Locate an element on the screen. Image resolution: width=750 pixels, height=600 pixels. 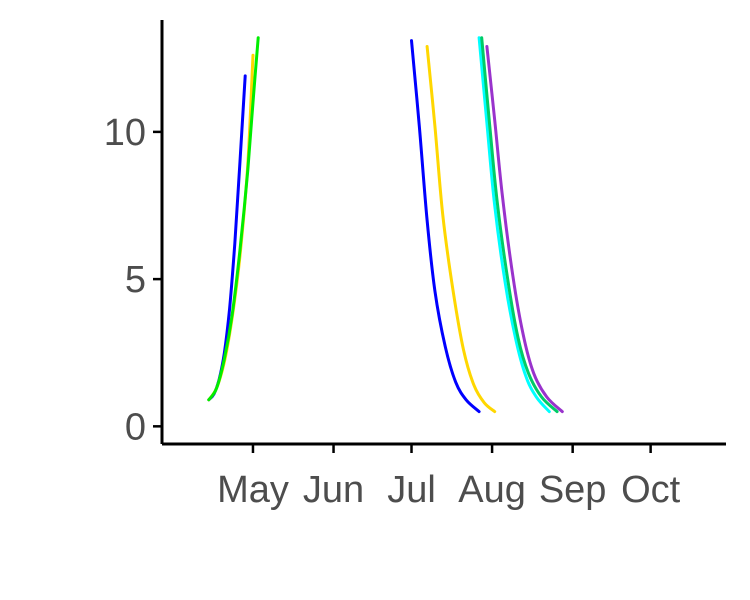
x-tick-label: Jun is located at coordinates (333, 490).